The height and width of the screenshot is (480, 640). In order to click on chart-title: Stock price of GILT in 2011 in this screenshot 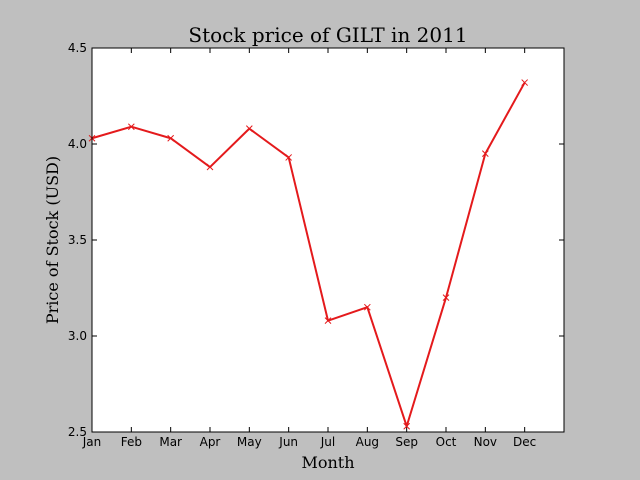, I will do `click(327, 35)`.